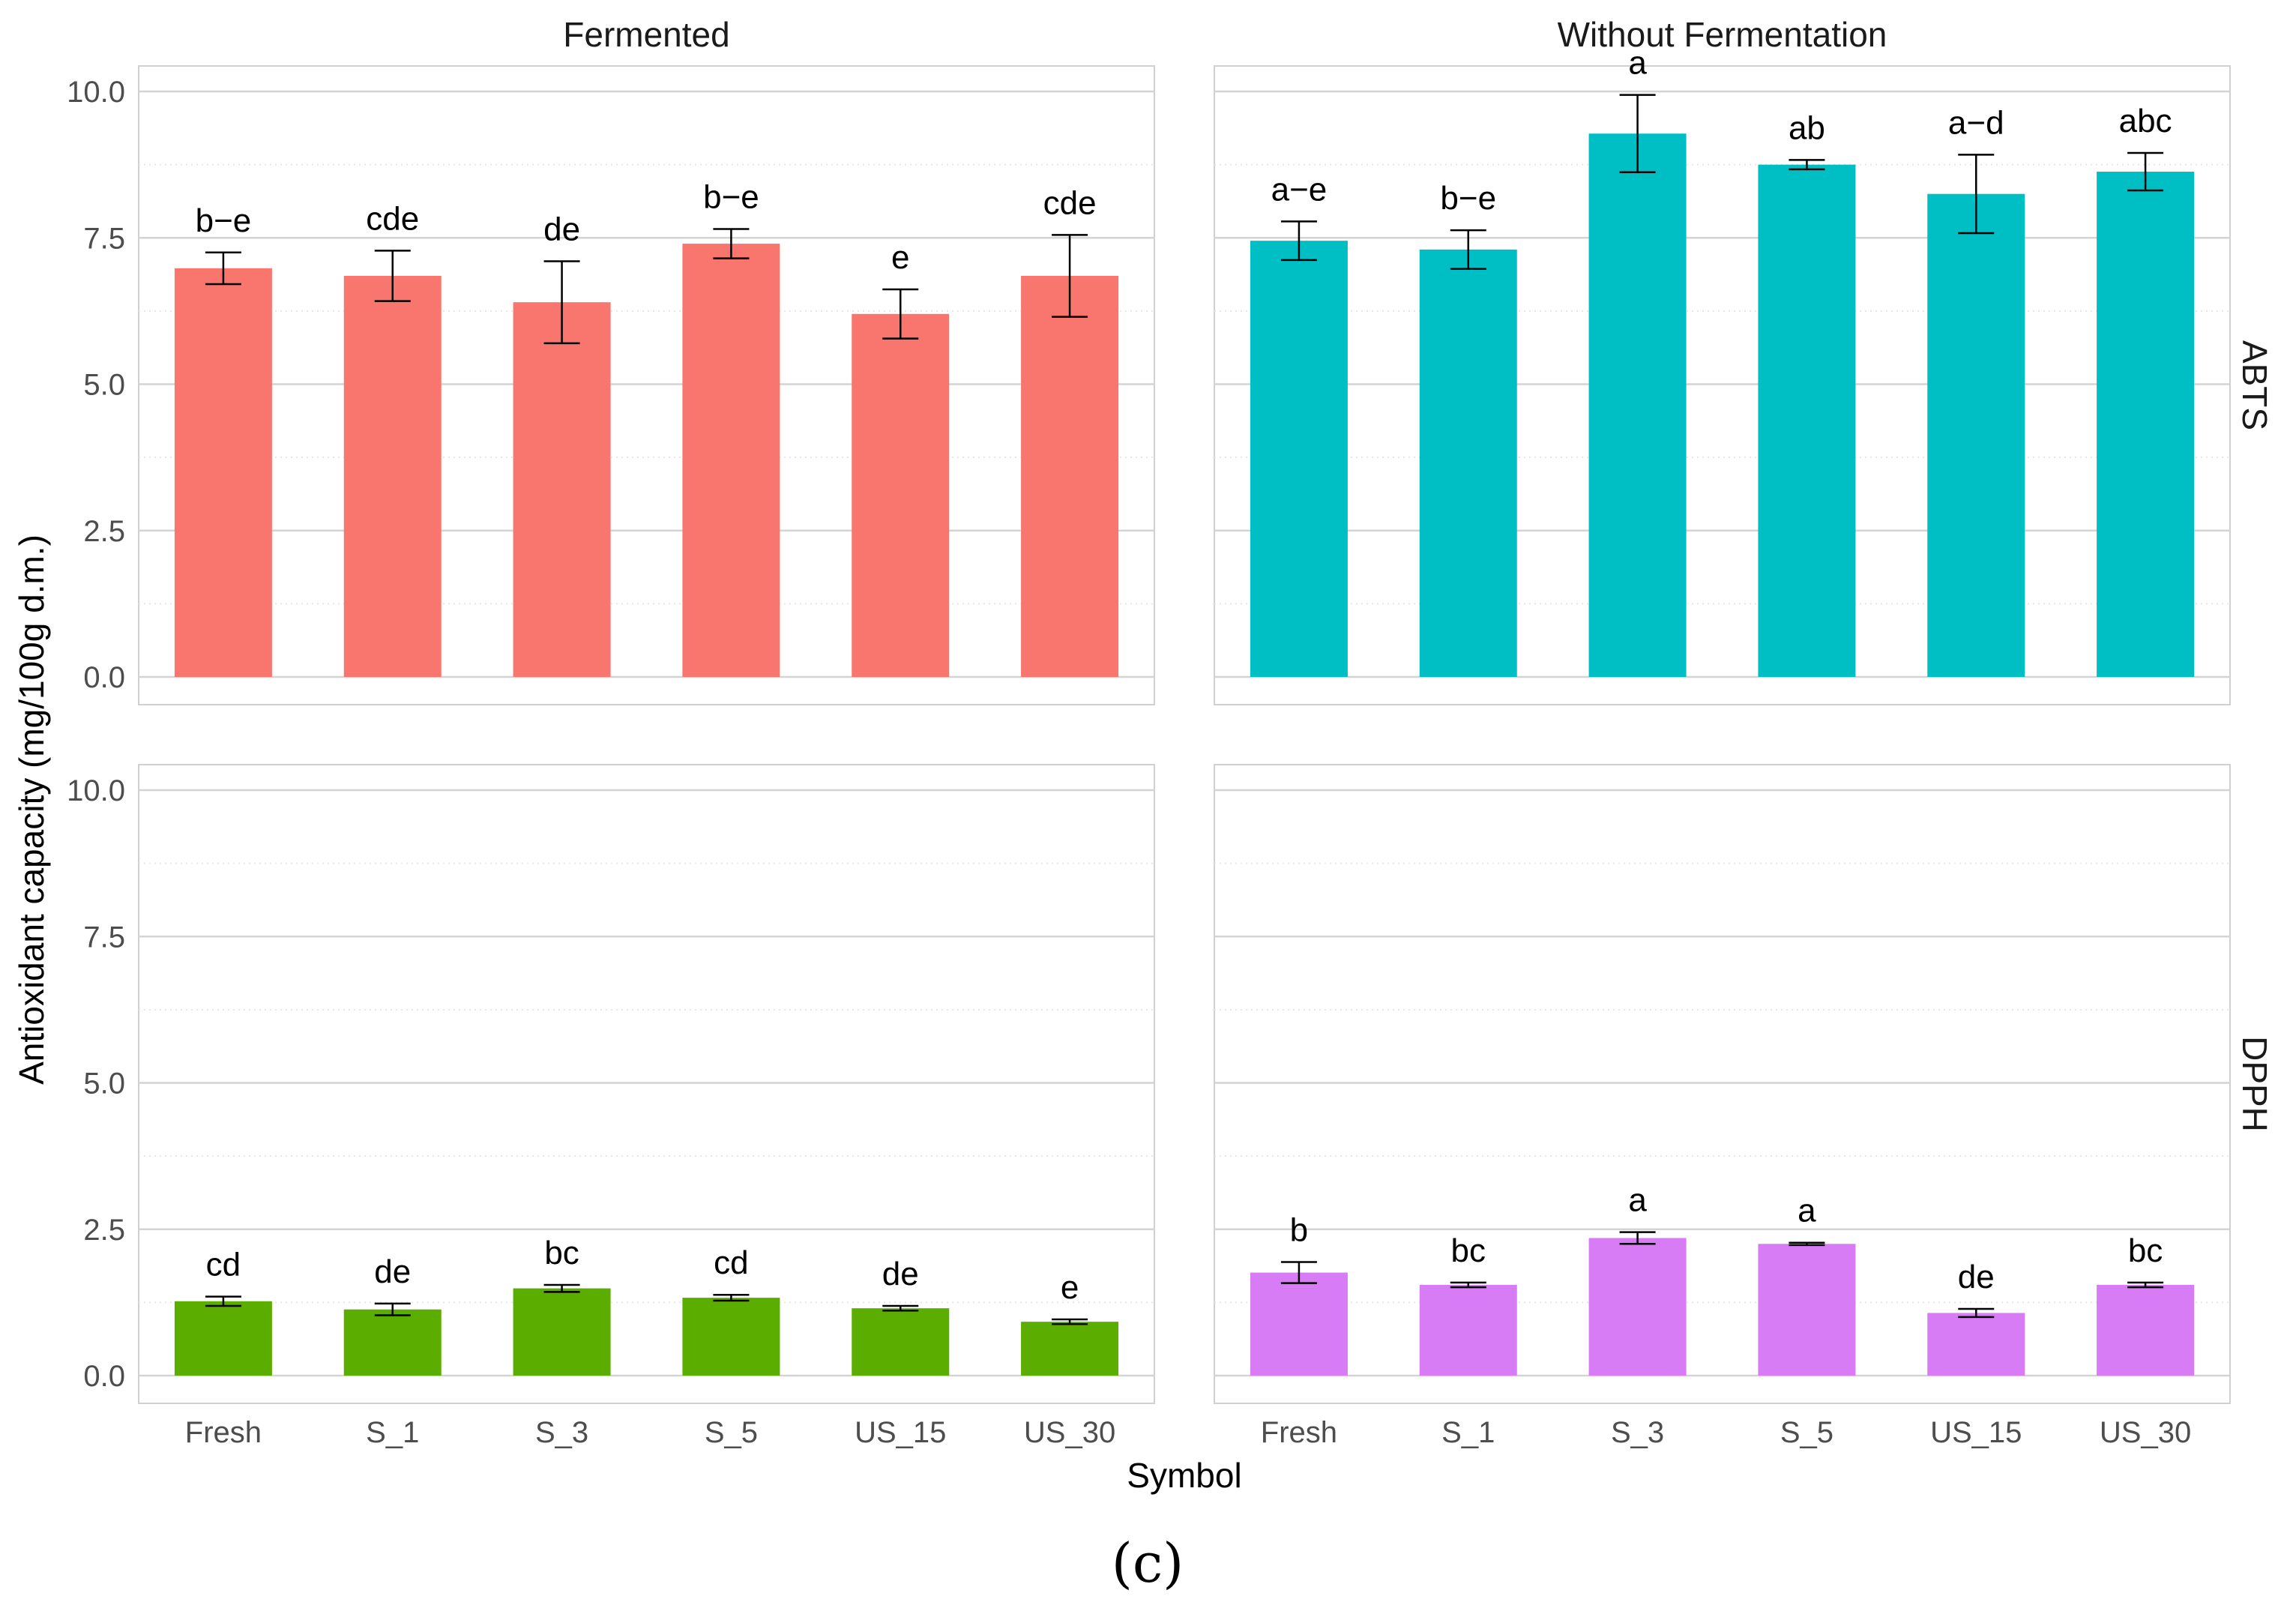  Describe the element at coordinates (1184, 1475) in the screenshot. I see `x-axis-title: Symbol` at that location.